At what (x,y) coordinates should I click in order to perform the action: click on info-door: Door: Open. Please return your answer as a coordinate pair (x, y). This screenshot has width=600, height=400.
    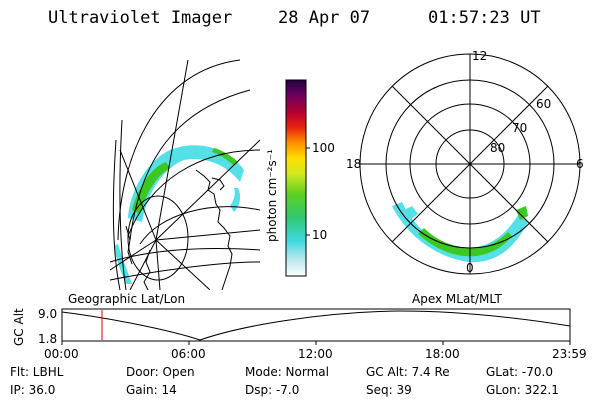
    Looking at the image, I should click on (160, 372).